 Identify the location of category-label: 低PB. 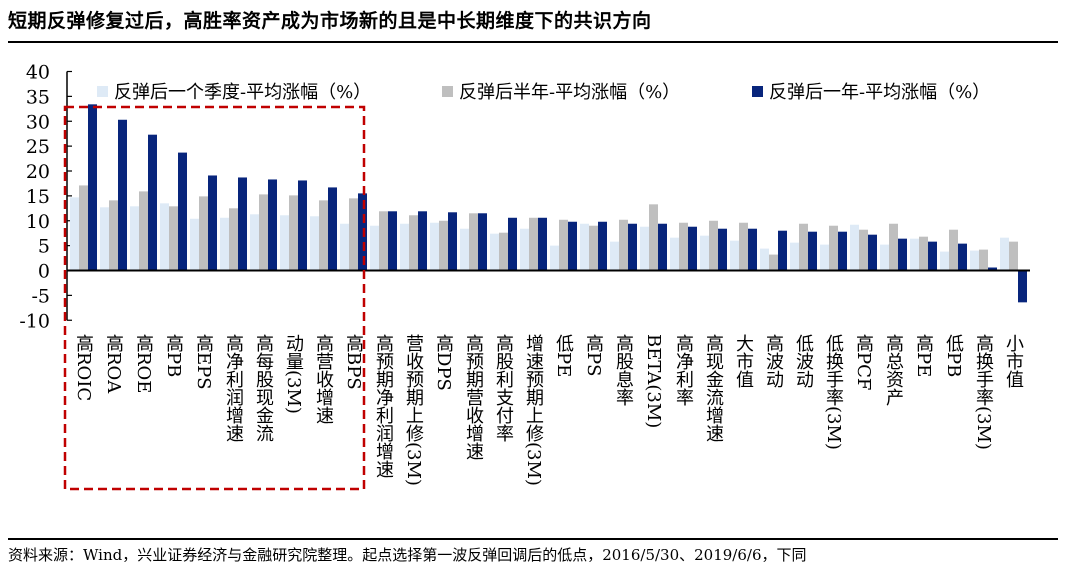
(953, 356).